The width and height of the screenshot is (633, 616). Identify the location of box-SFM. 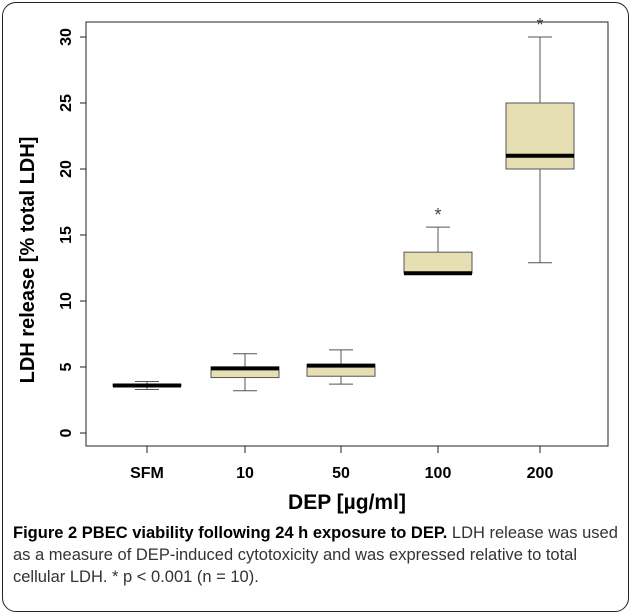
(147, 385).